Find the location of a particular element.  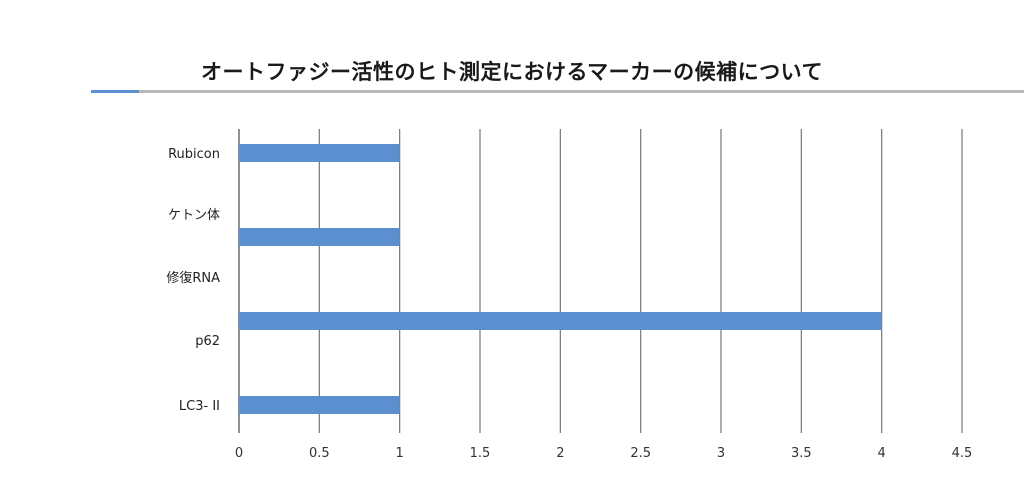

x-tick-label: 1 is located at coordinates (400, 453).